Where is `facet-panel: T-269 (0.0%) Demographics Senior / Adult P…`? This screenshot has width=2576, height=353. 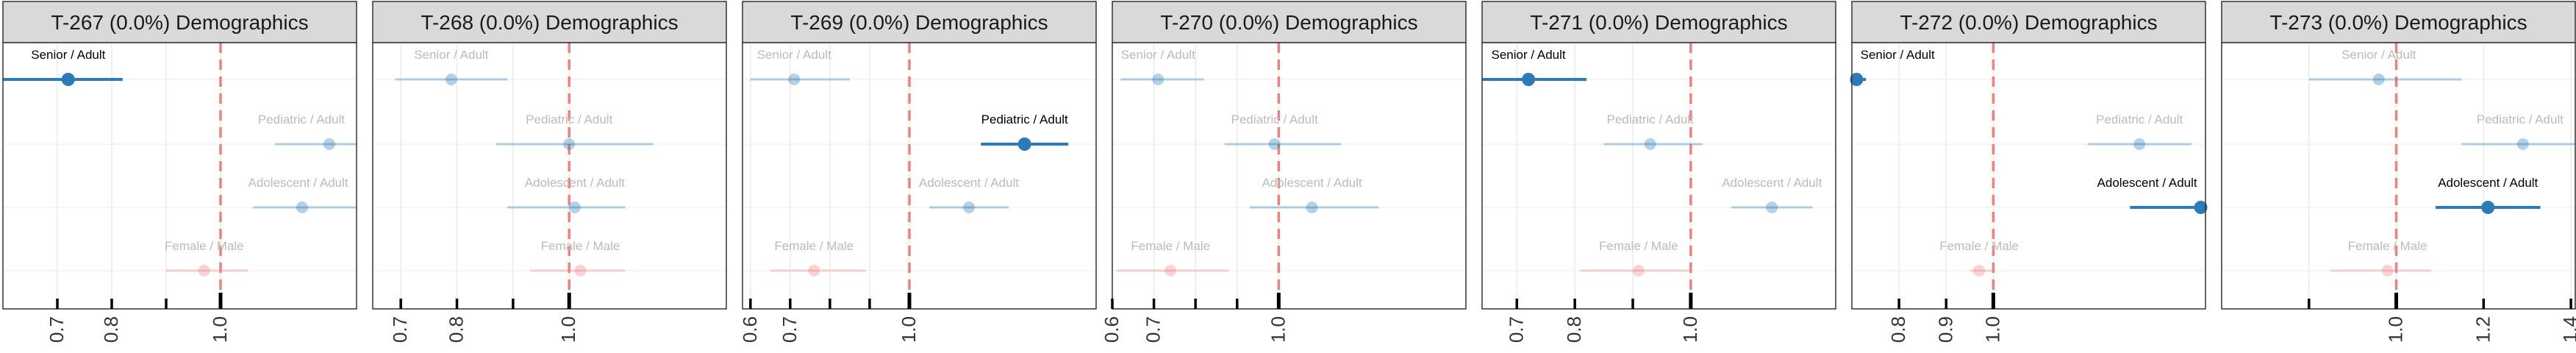
facet-panel: T-269 (0.0%) Demographics Senior / Adult P… is located at coordinates (918, 172).